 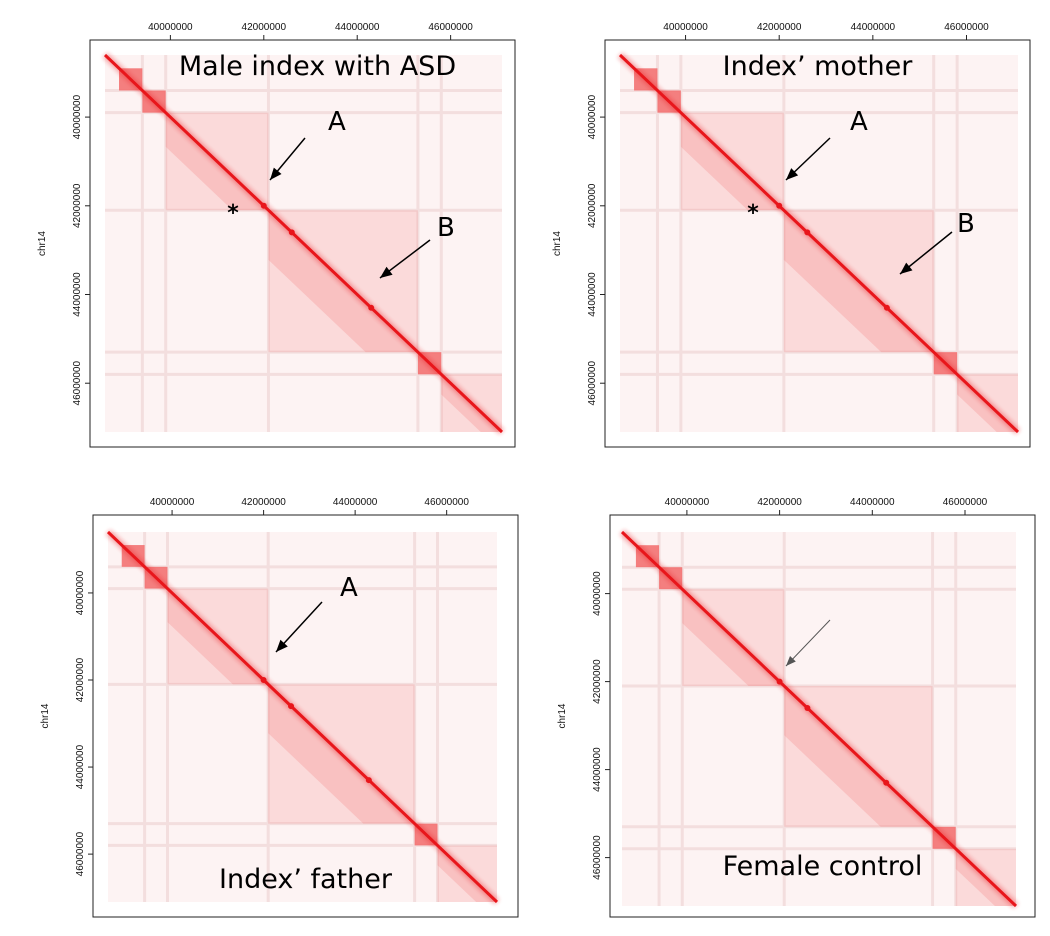 What do you see at coordinates (823, 866) in the screenshot?
I see `panel-title: Female control` at bounding box center [823, 866].